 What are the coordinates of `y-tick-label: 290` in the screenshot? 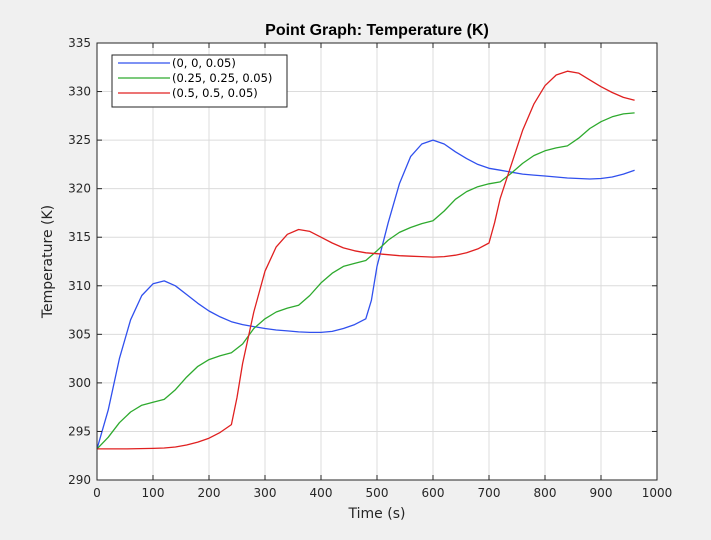 It's located at (79, 480).